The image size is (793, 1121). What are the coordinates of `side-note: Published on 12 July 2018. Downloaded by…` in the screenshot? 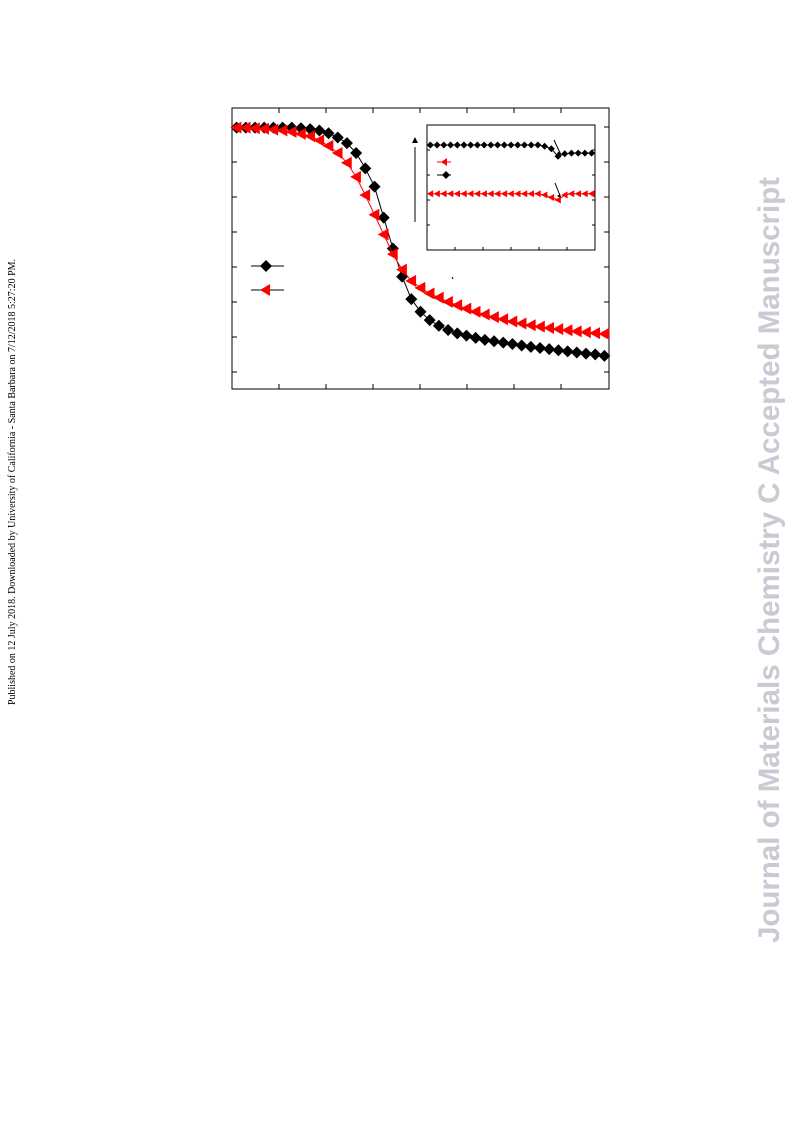 It's located at (12, 482).